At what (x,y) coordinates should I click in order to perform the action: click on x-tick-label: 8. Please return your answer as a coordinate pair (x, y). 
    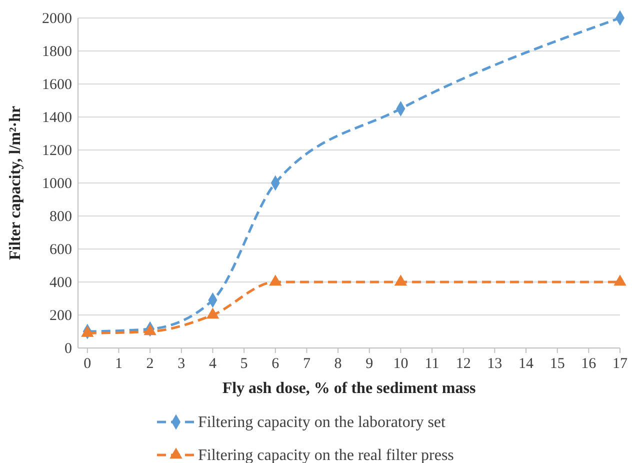
    Looking at the image, I should click on (338, 364).